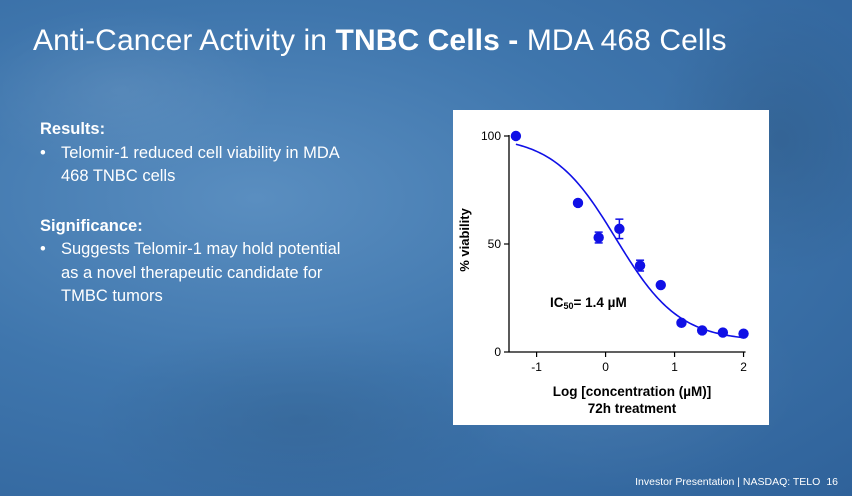  I want to click on title-prefix: Anti-Cancer Activity in, so click(184, 40).